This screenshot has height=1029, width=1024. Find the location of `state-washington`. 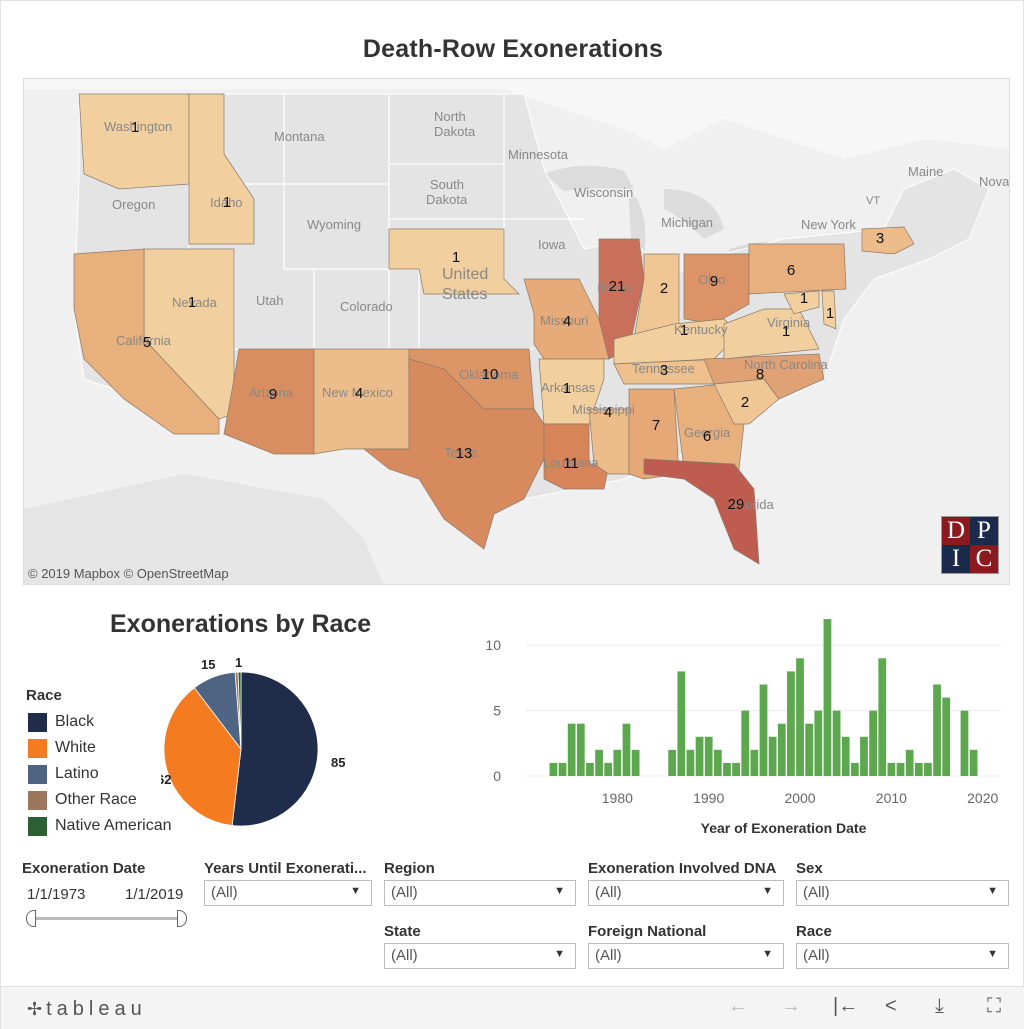

state-washington is located at coordinates (134, 141).